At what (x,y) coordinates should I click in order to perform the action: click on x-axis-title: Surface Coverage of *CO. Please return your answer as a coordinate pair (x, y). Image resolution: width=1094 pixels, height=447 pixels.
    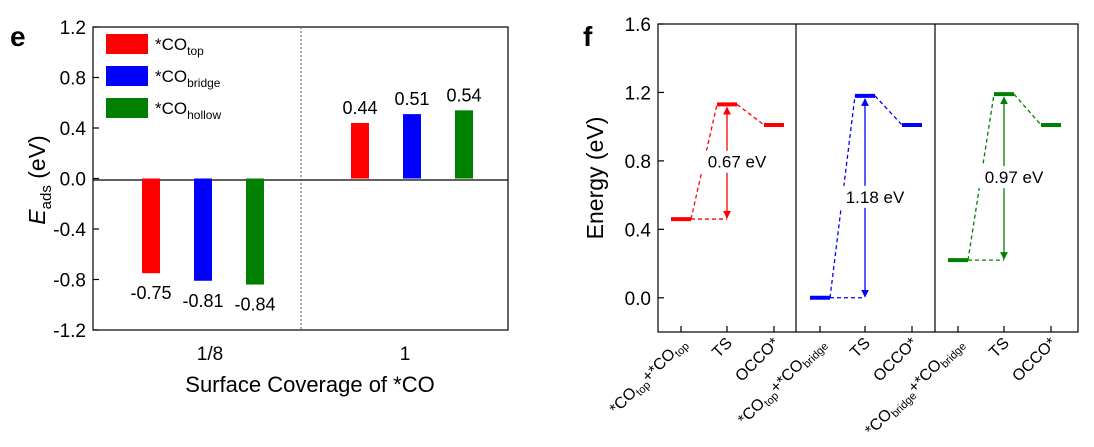
    Looking at the image, I should click on (309, 384).